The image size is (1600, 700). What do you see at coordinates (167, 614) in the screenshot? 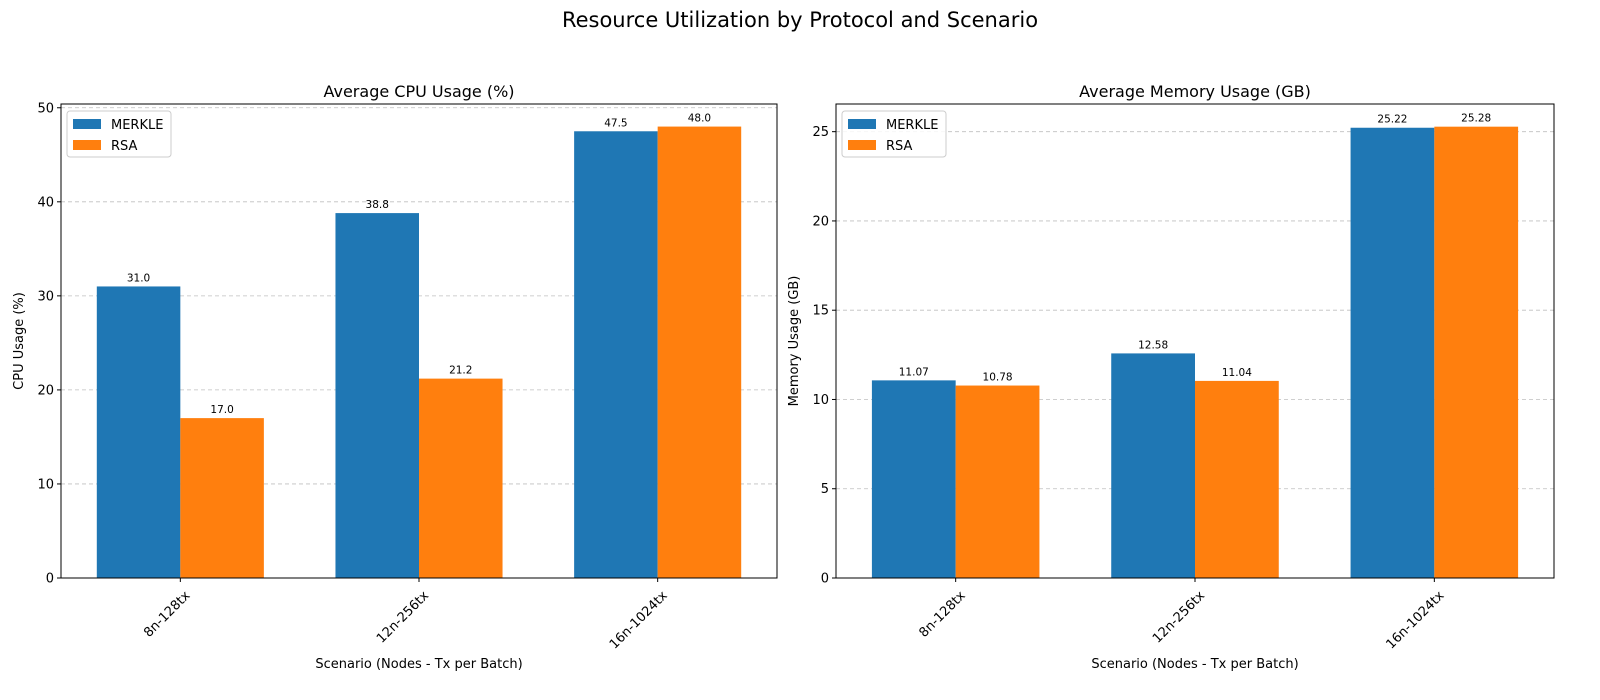
I see `chart1-xtick-label: 8n-128tx` at bounding box center [167, 614].